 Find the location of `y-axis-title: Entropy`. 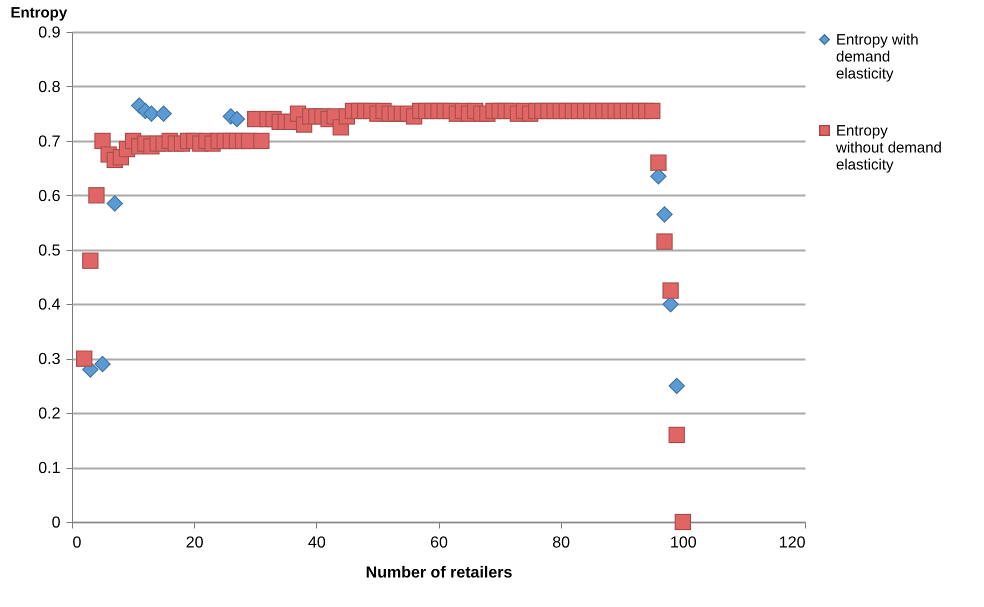

y-axis-title: Entropy is located at coordinates (39, 13).